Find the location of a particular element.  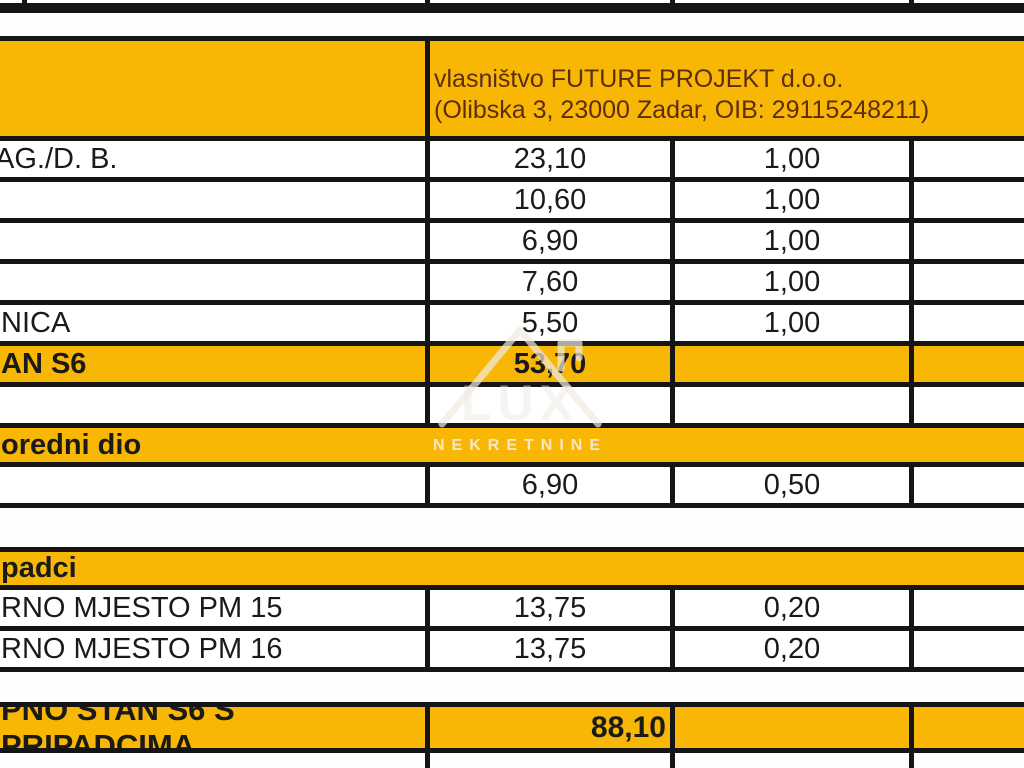

table-row: NICA 5,50 1,00 is located at coordinates (512, 325).